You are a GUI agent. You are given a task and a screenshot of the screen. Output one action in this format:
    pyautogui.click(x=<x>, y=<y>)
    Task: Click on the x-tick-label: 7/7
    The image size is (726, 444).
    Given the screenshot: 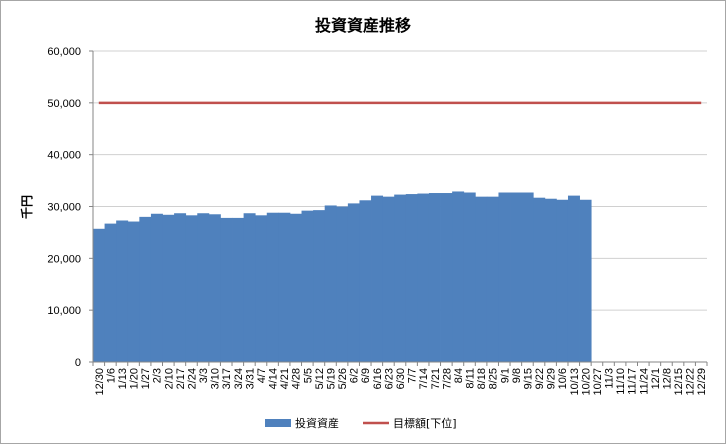 What is the action you would take?
    pyautogui.click(x=413, y=375)
    